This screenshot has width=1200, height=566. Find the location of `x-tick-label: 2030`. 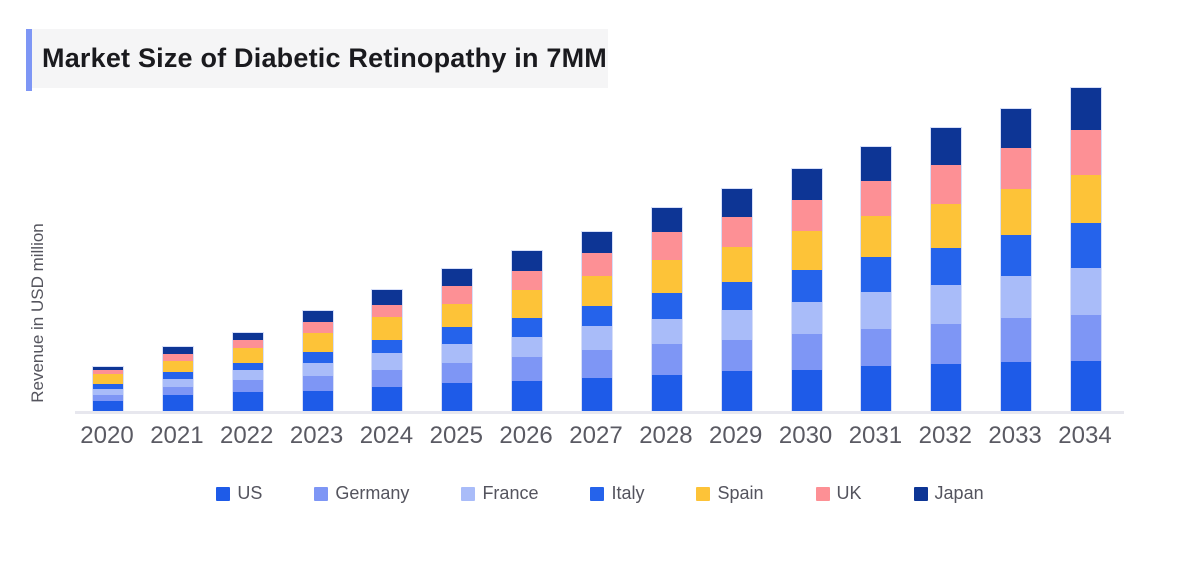

x-tick-label: 2030 is located at coordinates (805, 435).